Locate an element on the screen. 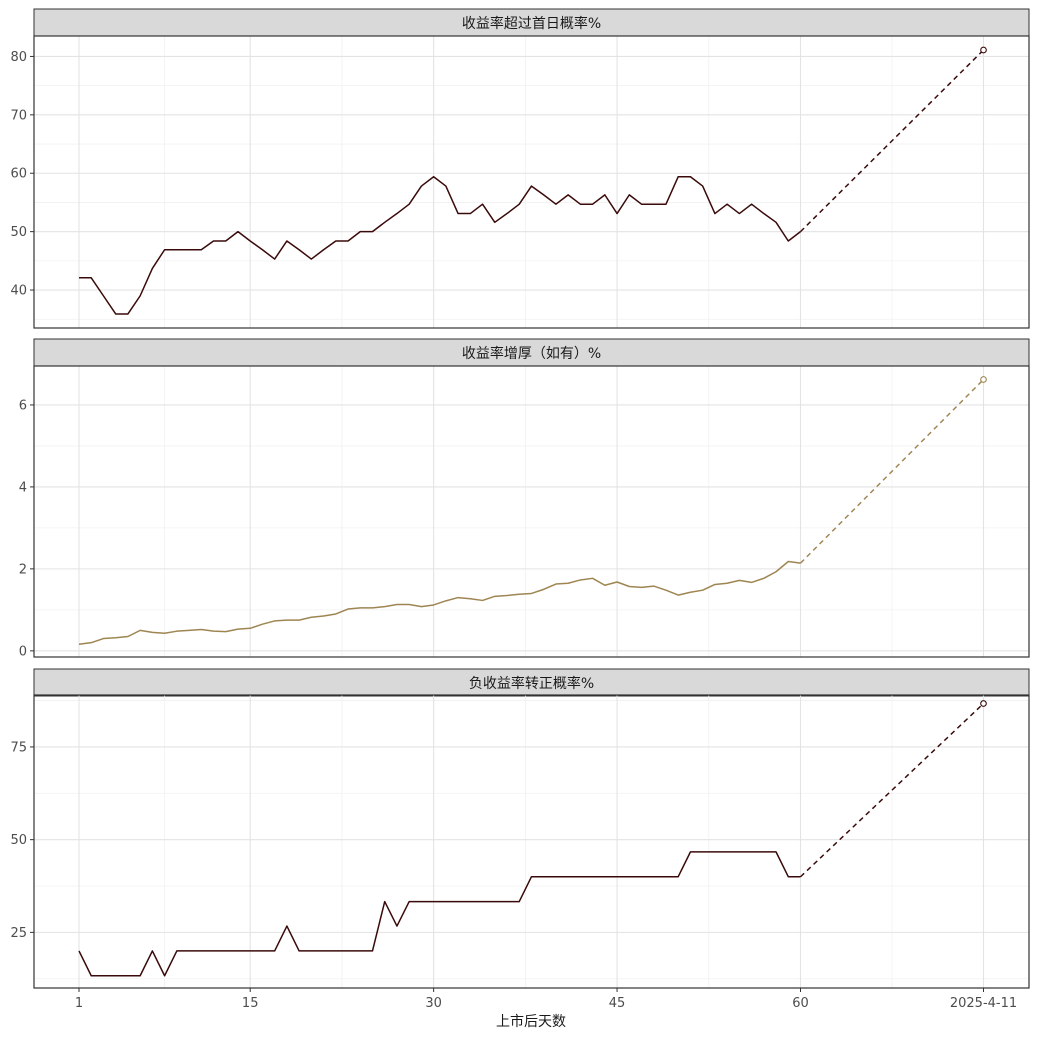  x-axis-title: 上市后天数 is located at coordinates (531, 1021).